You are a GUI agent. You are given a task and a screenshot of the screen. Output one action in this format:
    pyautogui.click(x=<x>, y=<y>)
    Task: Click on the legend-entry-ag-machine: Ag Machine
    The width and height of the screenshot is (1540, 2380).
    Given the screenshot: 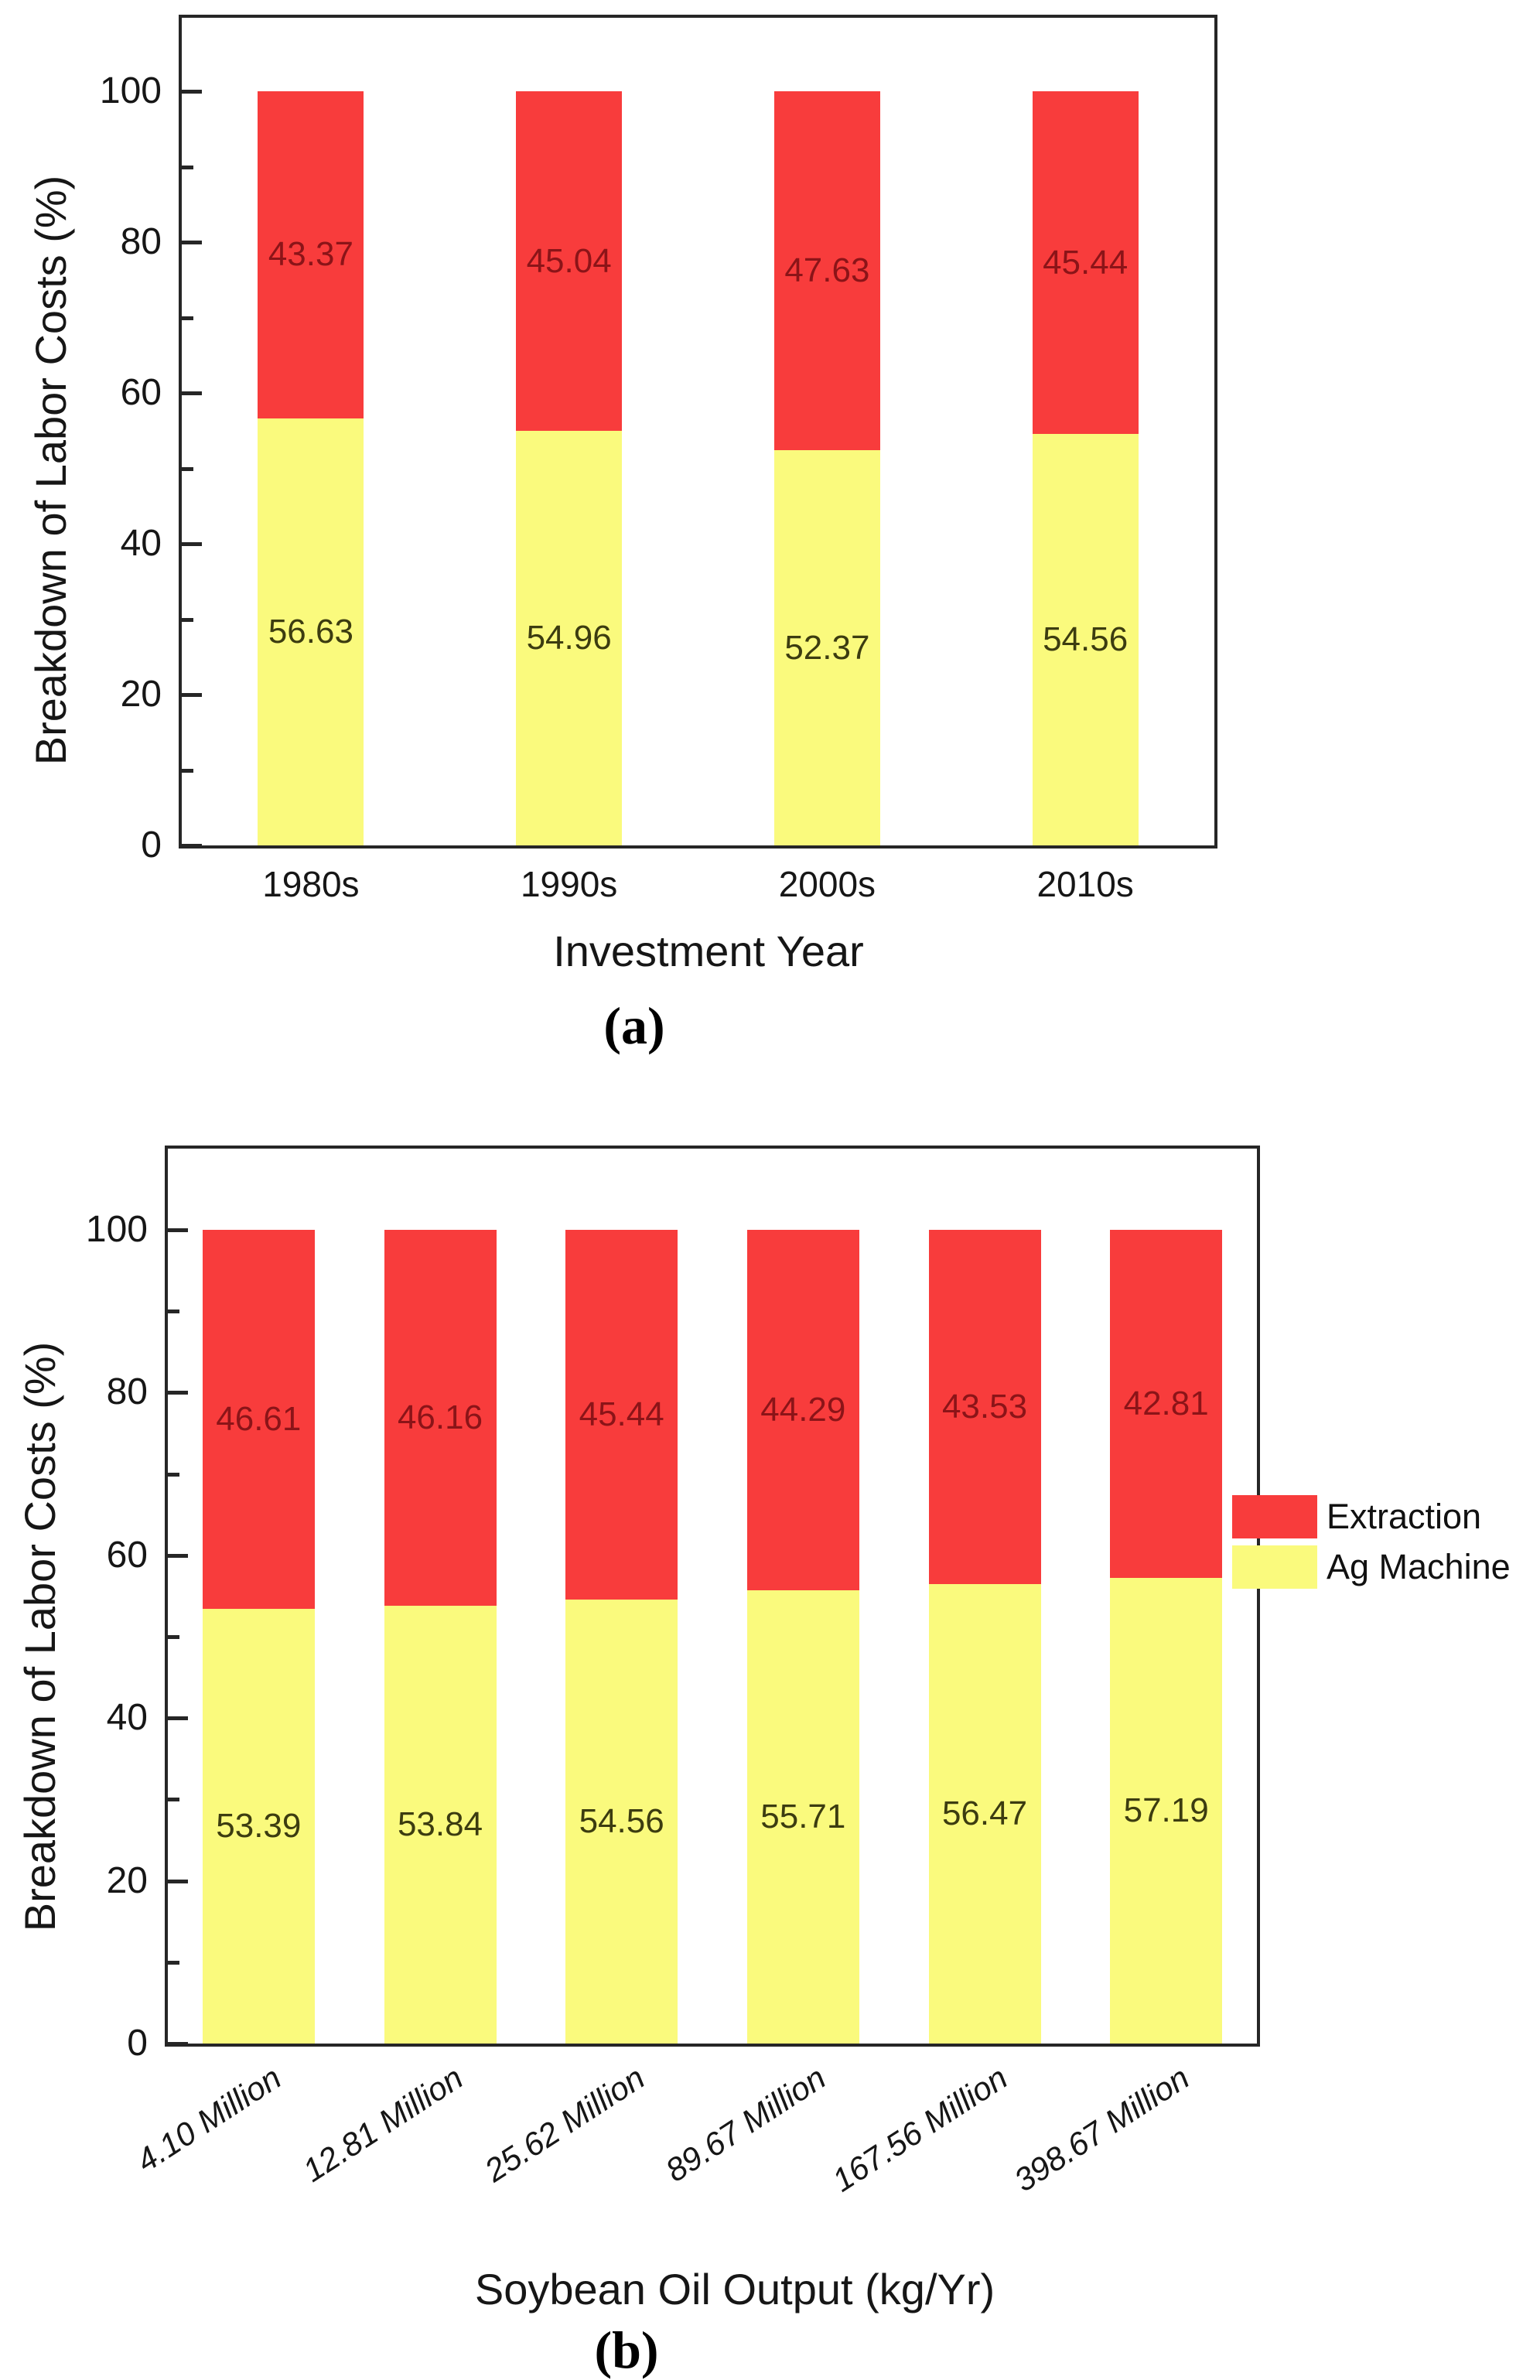 What is the action you would take?
    pyautogui.click(x=1386, y=1567)
    